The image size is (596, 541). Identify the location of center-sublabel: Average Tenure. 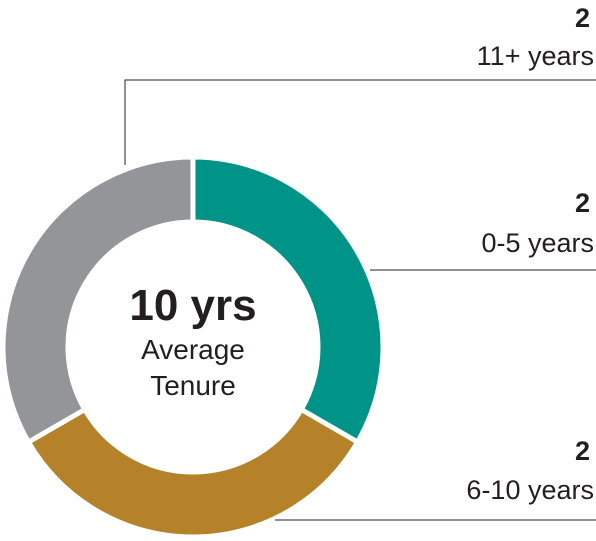
(193, 367).